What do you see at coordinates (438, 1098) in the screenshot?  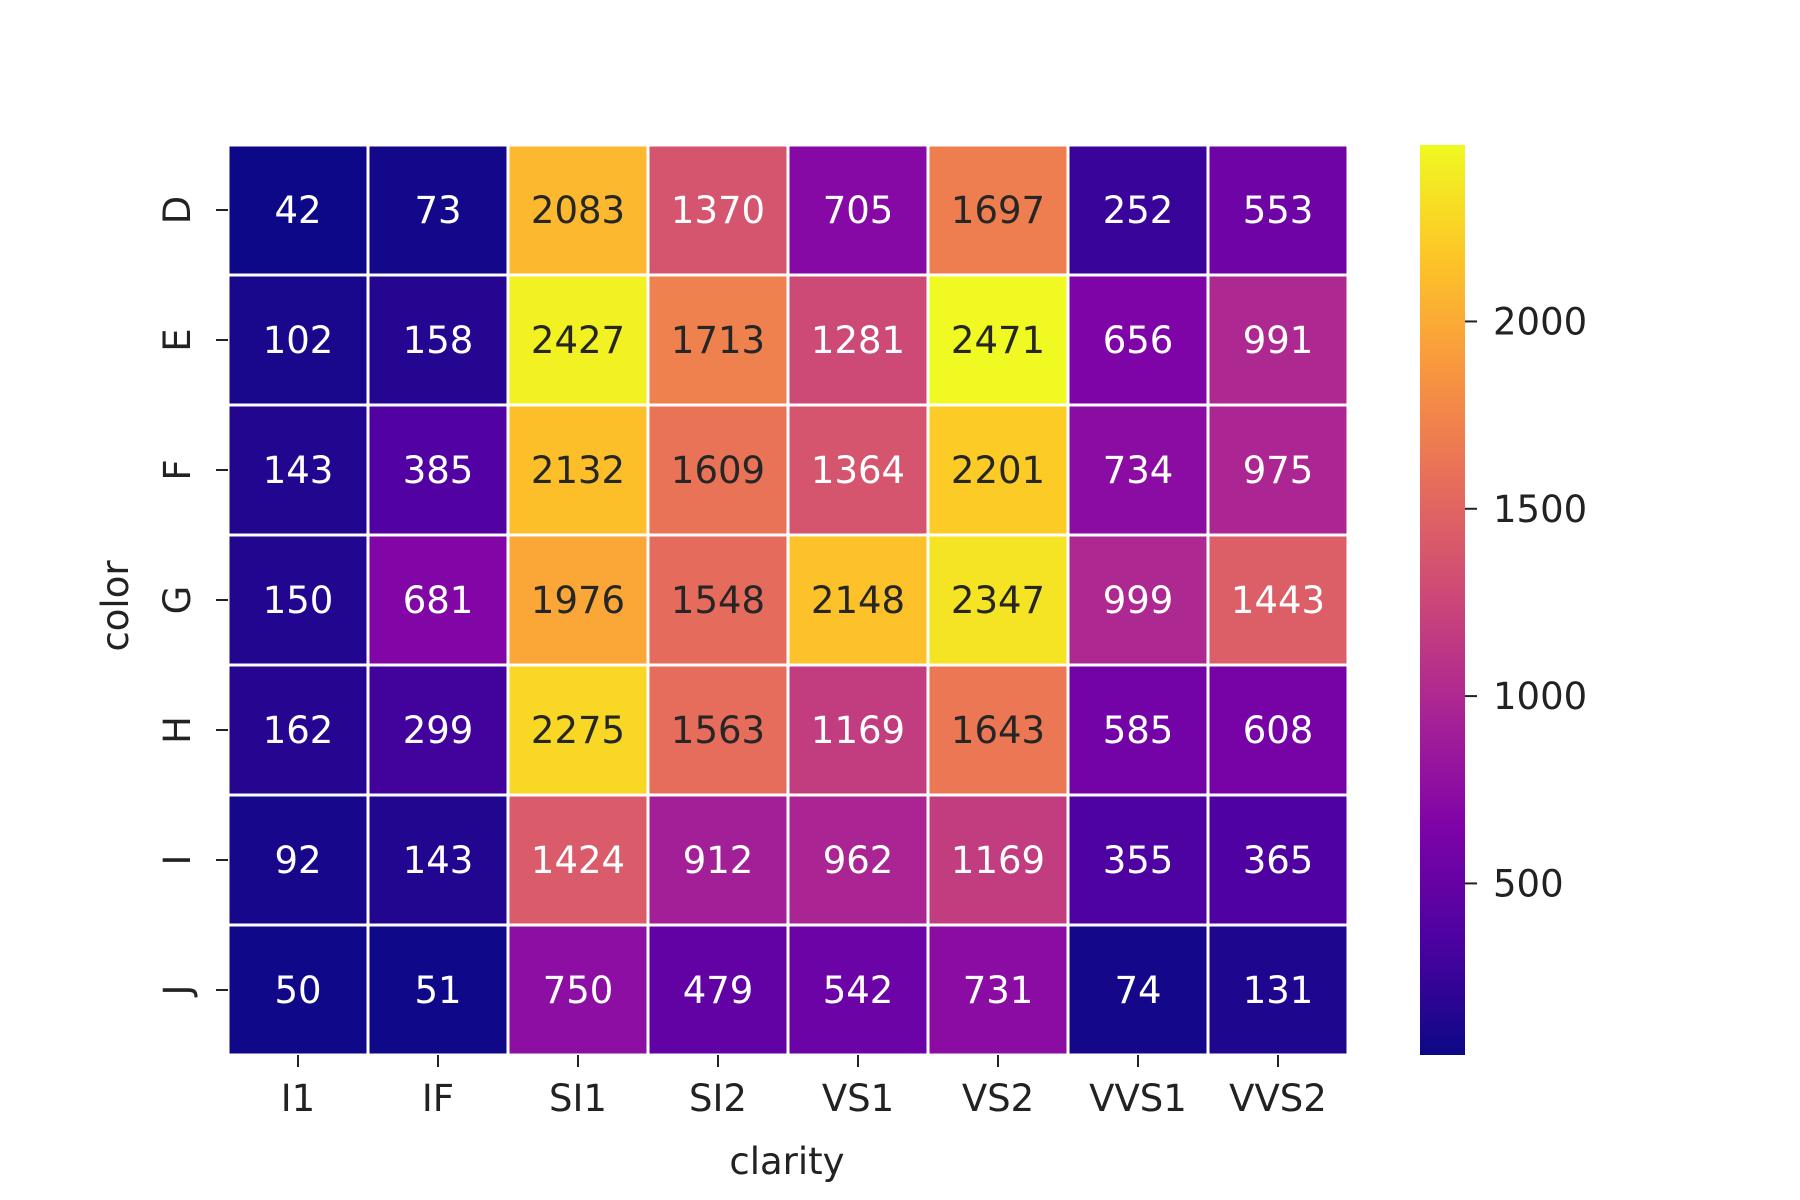 I see `x-tick-label: IF` at bounding box center [438, 1098].